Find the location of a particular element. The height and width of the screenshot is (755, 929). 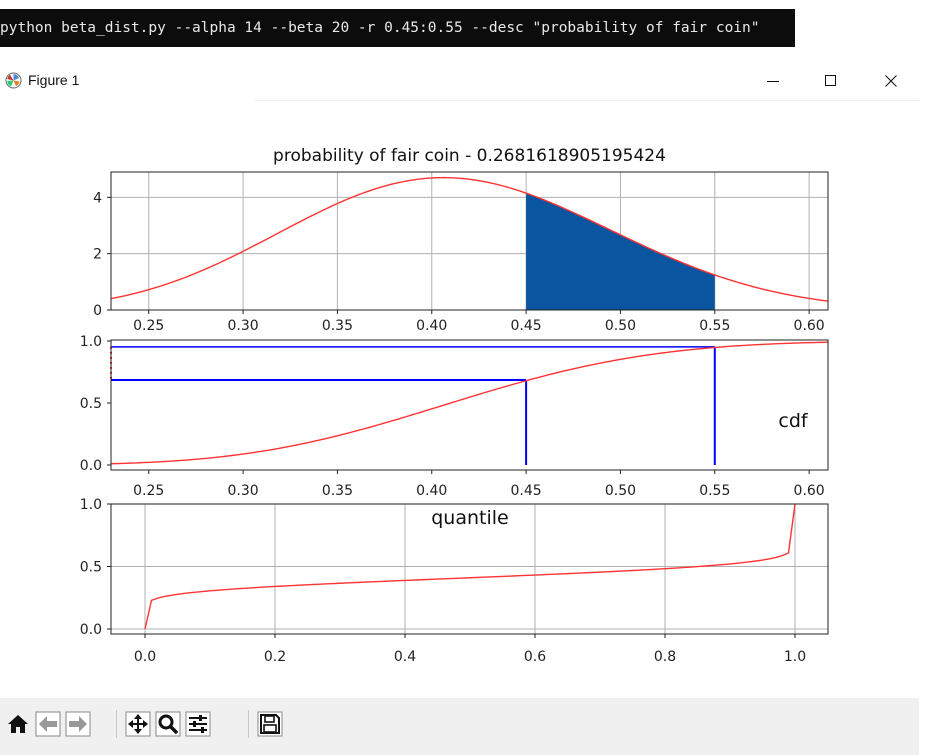

move-icon is located at coordinates (138, 724).